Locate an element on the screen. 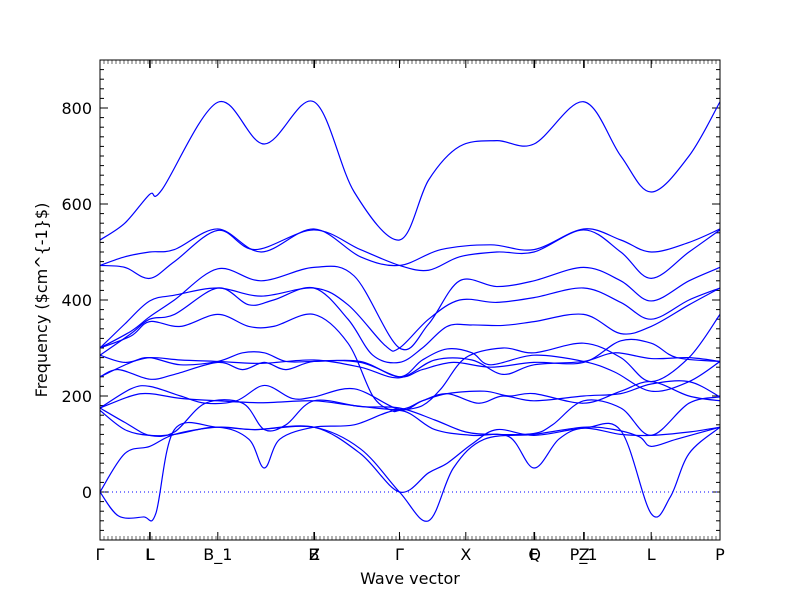 The image size is (800, 600). x-tick-label: B is located at coordinates (313, 554).